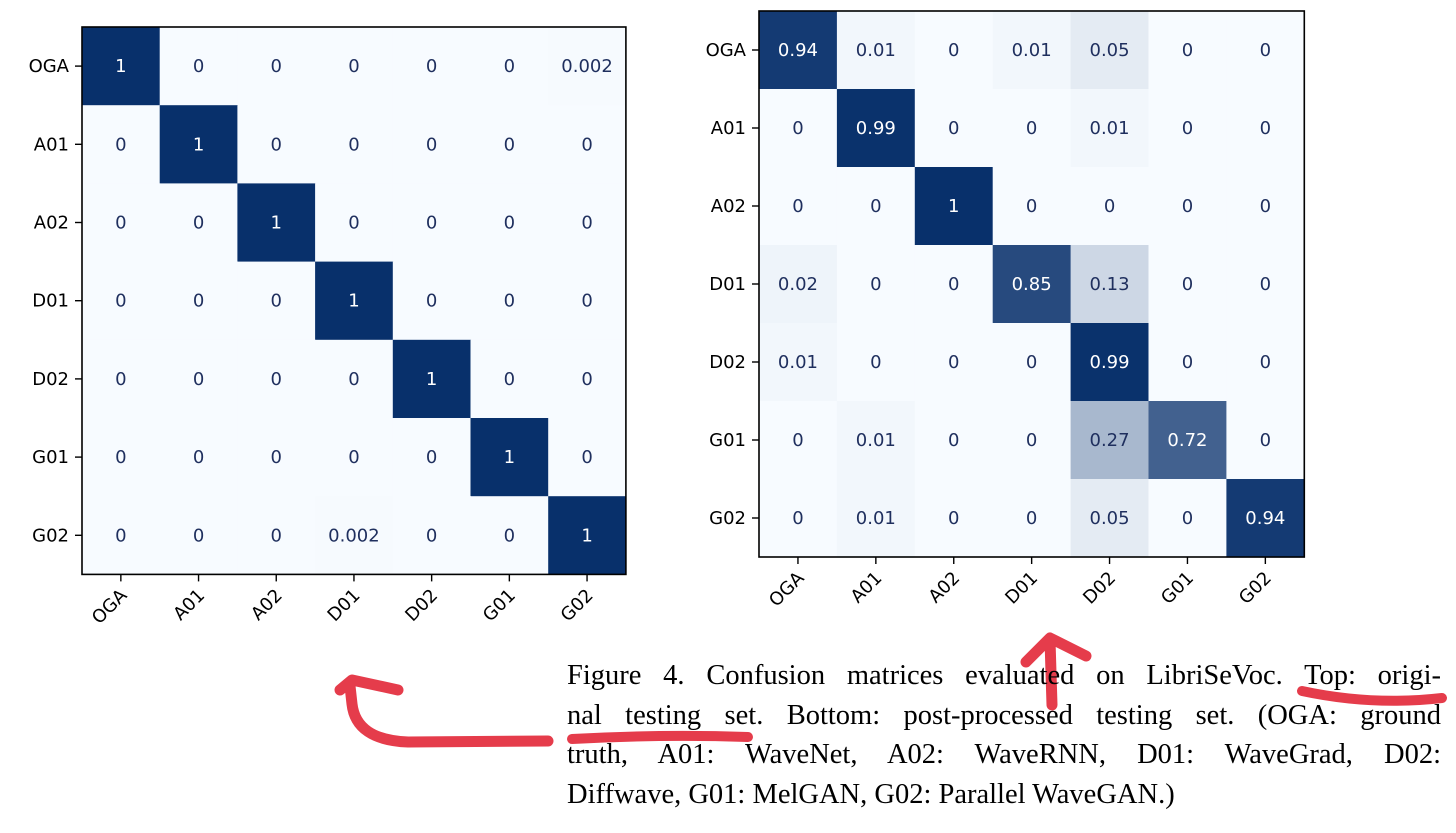 The height and width of the screenshot is (833, 1456). What do you see at coordinates (1255, 588) in the screenshot?
I see `x-tick-label: G02` at bounding box center [1255, 588].